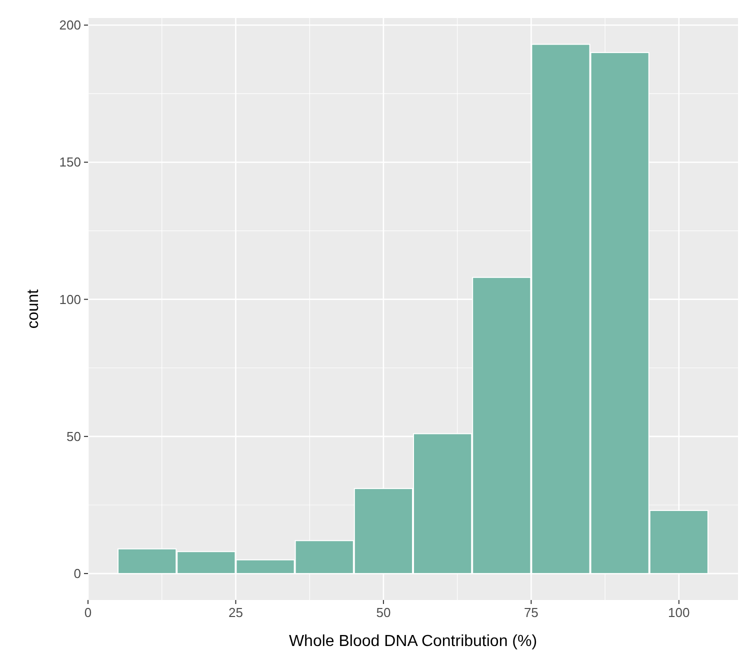 Image resolution: width=750 pixels, height=666 pixels. I want to click on y-tick-label: 100, so click(70, 299).